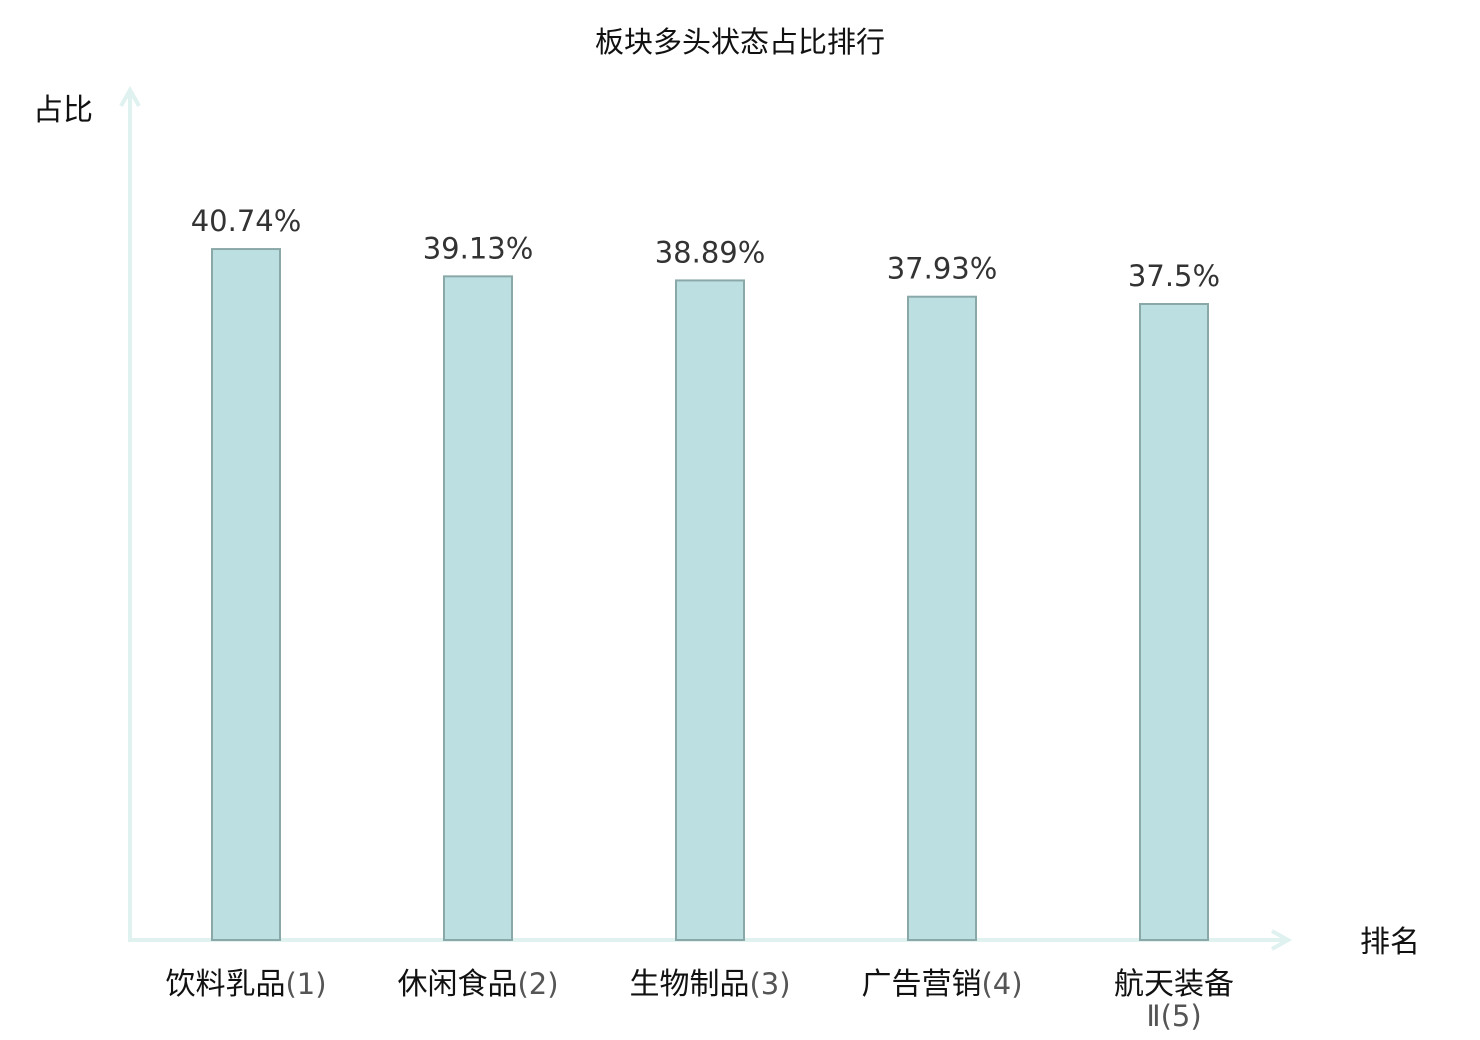 The image size is (1480, 1040). Describe the element at coordinates (769, 984) in the screenshot. I see `x-tick-rank: (3)` at that location.